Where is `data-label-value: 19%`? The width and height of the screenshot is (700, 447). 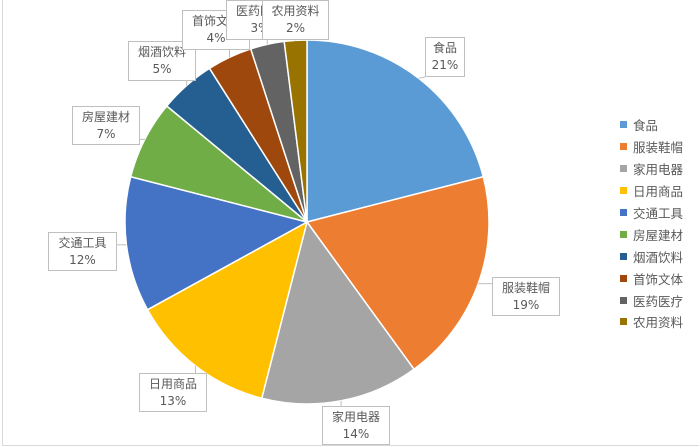 data-label-value: 19% is located at coordinates (526, 305).